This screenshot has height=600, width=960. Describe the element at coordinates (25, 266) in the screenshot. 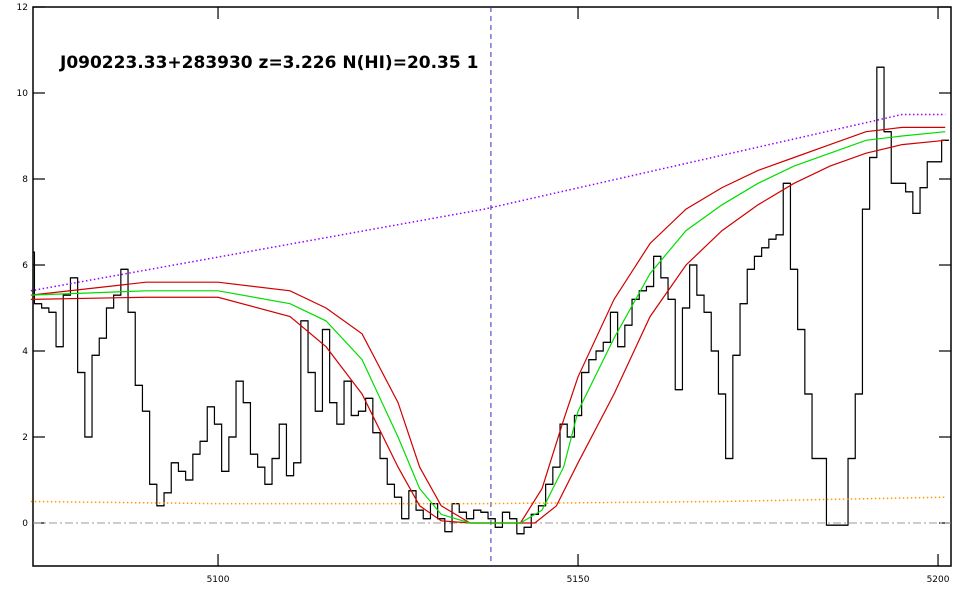

I see `y-tick-label: 6` at that location.